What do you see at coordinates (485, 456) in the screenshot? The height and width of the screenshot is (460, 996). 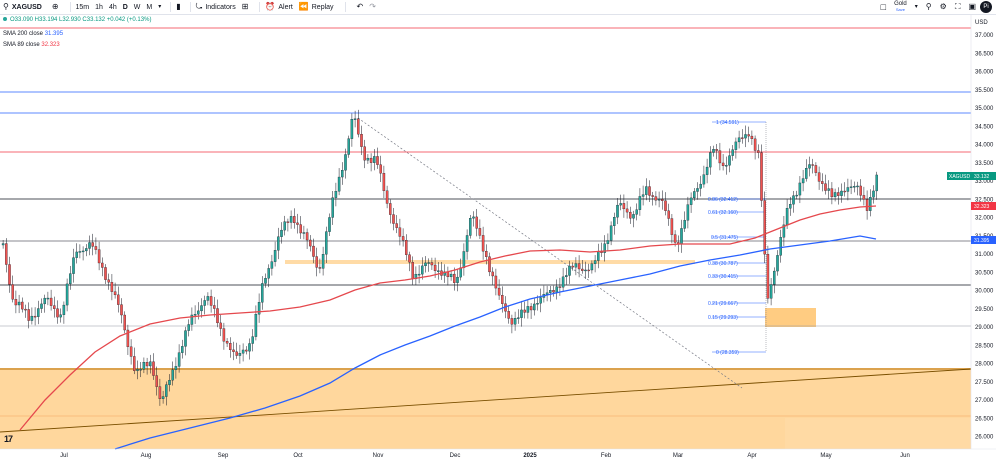 I see `time-axis: Jul Aug Sep Oct Nov Dec 2025 Feb Mar Apr May Jun` at bounding box center [485, 456].